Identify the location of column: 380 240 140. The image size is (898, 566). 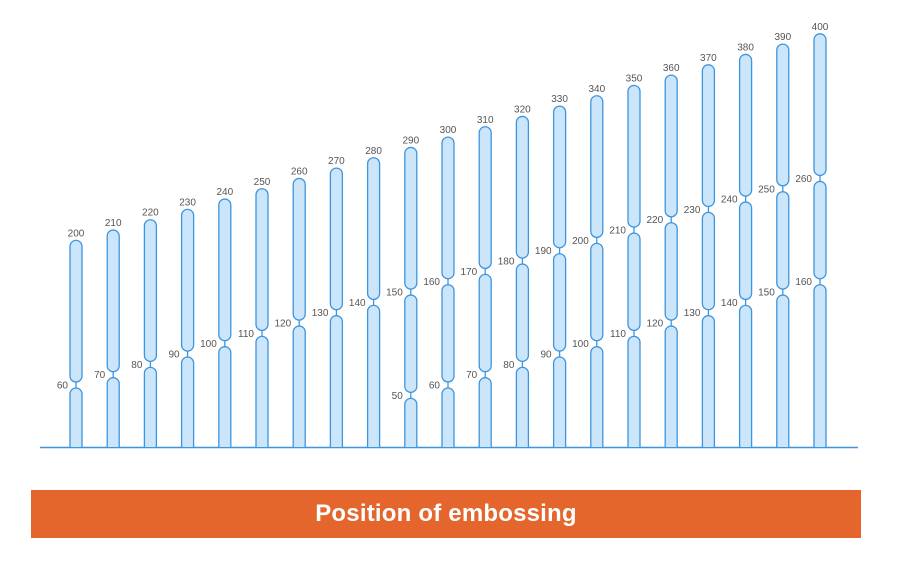
(737, 244).